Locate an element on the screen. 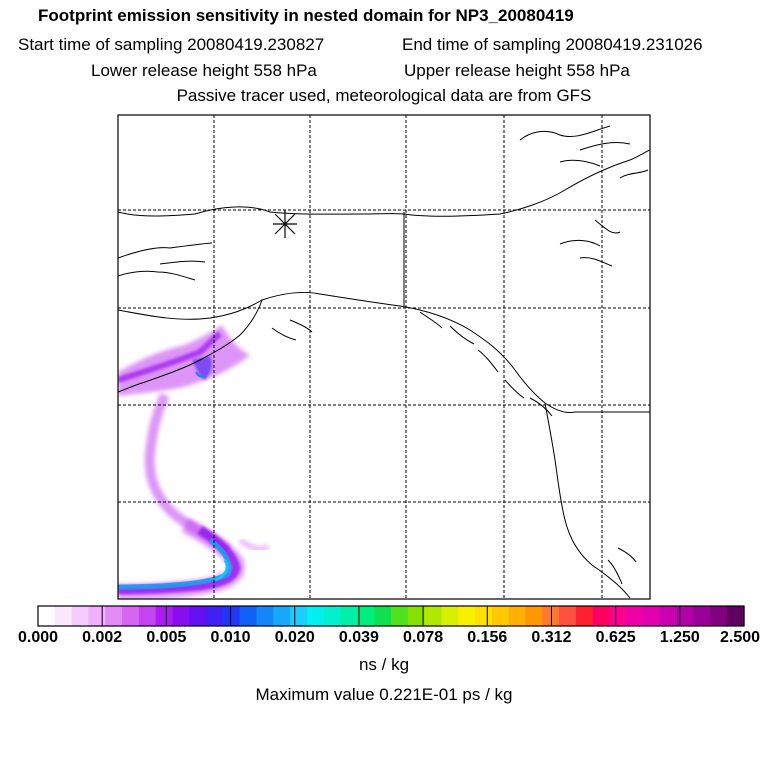  sampling-end: End time of sampling 20080419.231026 is located at coordinates (552, 44).